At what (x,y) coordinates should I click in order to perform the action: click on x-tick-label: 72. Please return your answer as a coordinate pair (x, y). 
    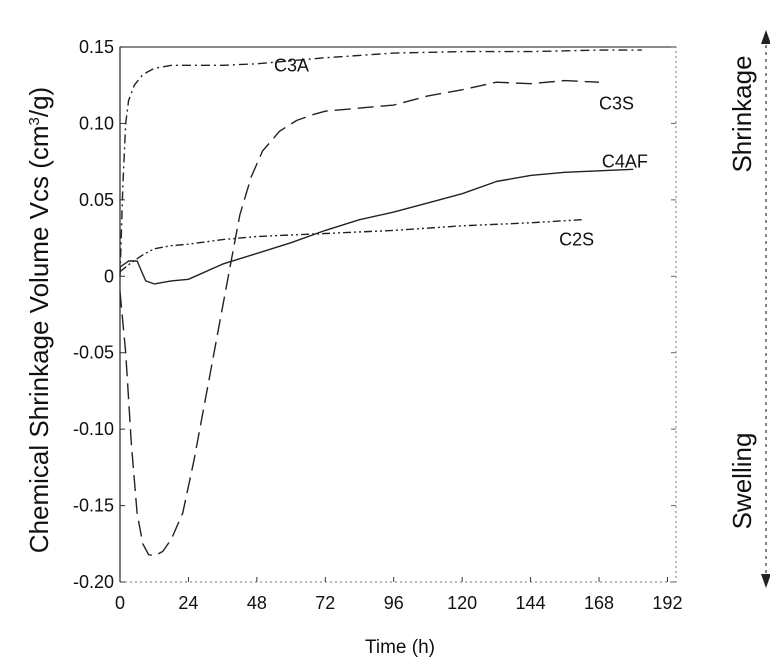
    Looking at the image, I should click on (325, 603).